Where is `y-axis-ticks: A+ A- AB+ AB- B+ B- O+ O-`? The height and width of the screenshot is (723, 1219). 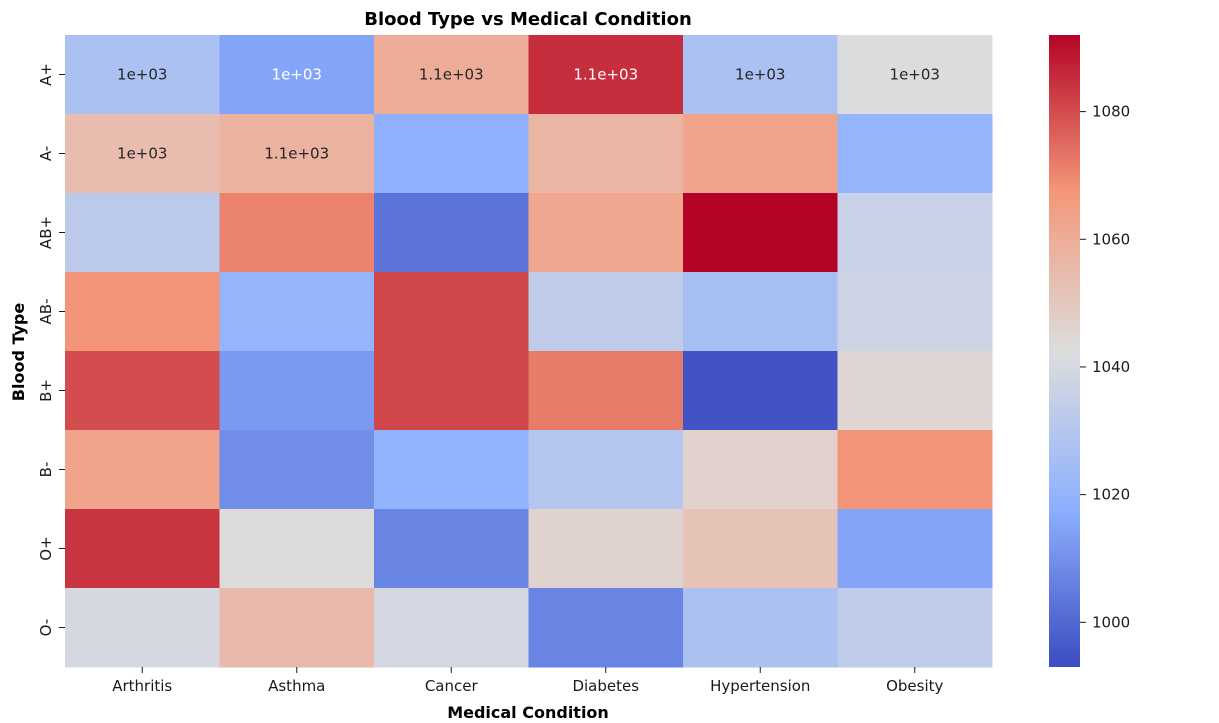
y-axis-ticks: A+ A- AB+ AB- B+ B- O+ O- is located at coordinates (51, 349).